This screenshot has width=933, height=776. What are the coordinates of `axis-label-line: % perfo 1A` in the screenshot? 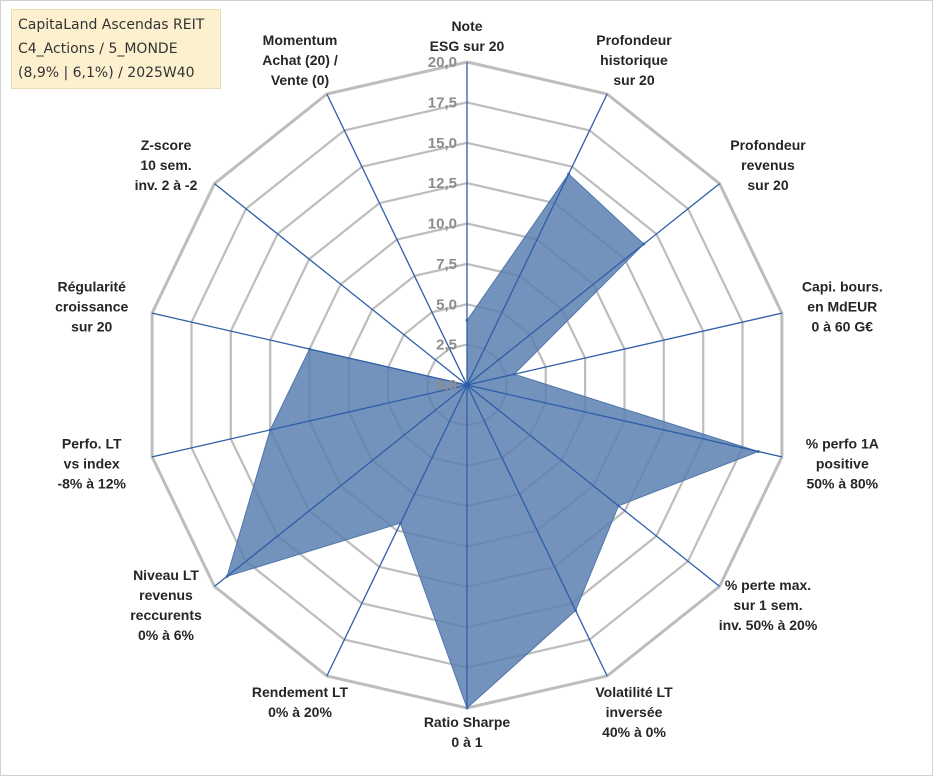 It's located at (842, 444).